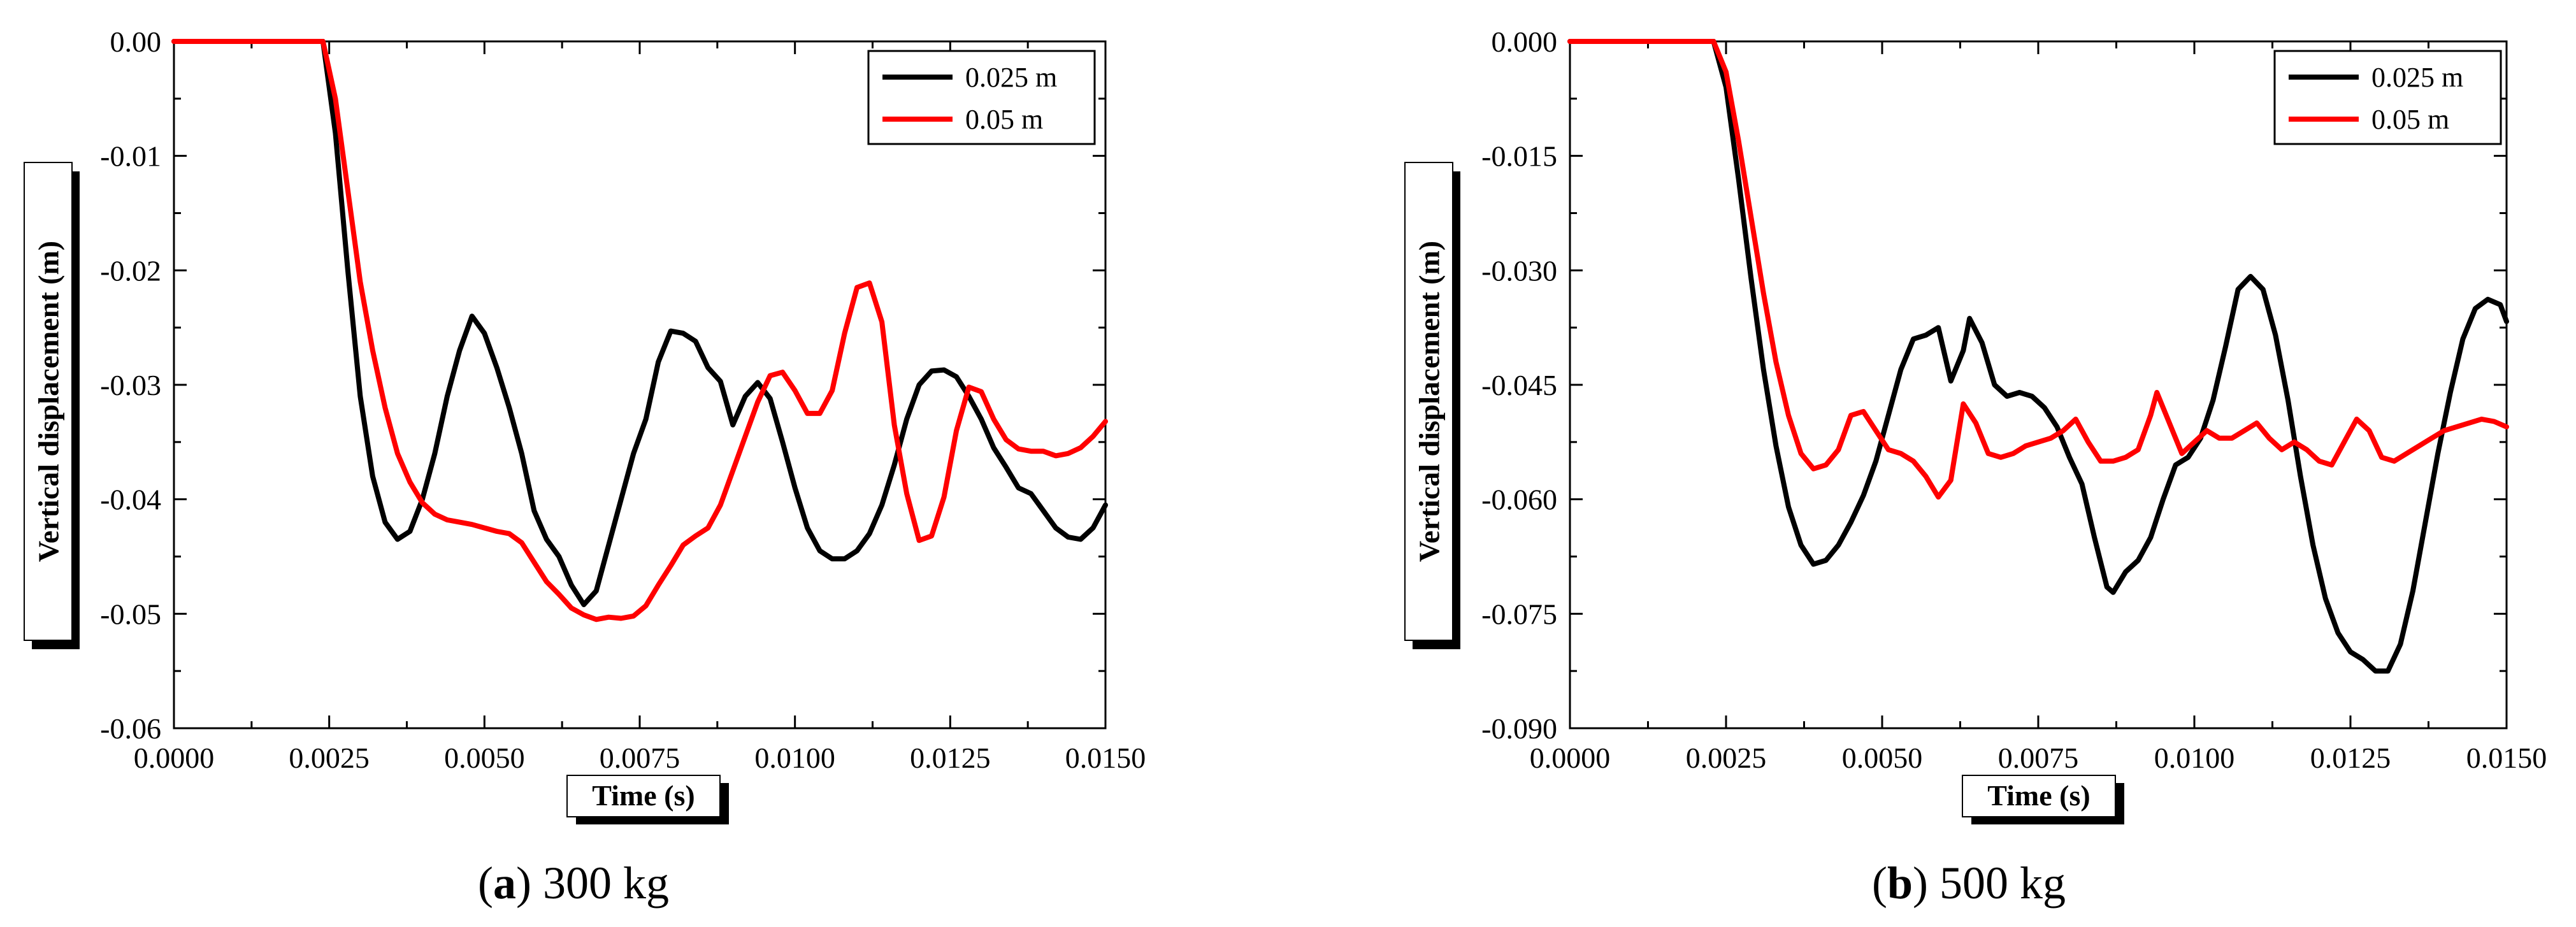 The height and width of the screenshot is (927, 2576). What do you see at coordinates (130, 728) in the screenshot?
I see `y-tick-label: -0.06` at bounding box center [130, 728].